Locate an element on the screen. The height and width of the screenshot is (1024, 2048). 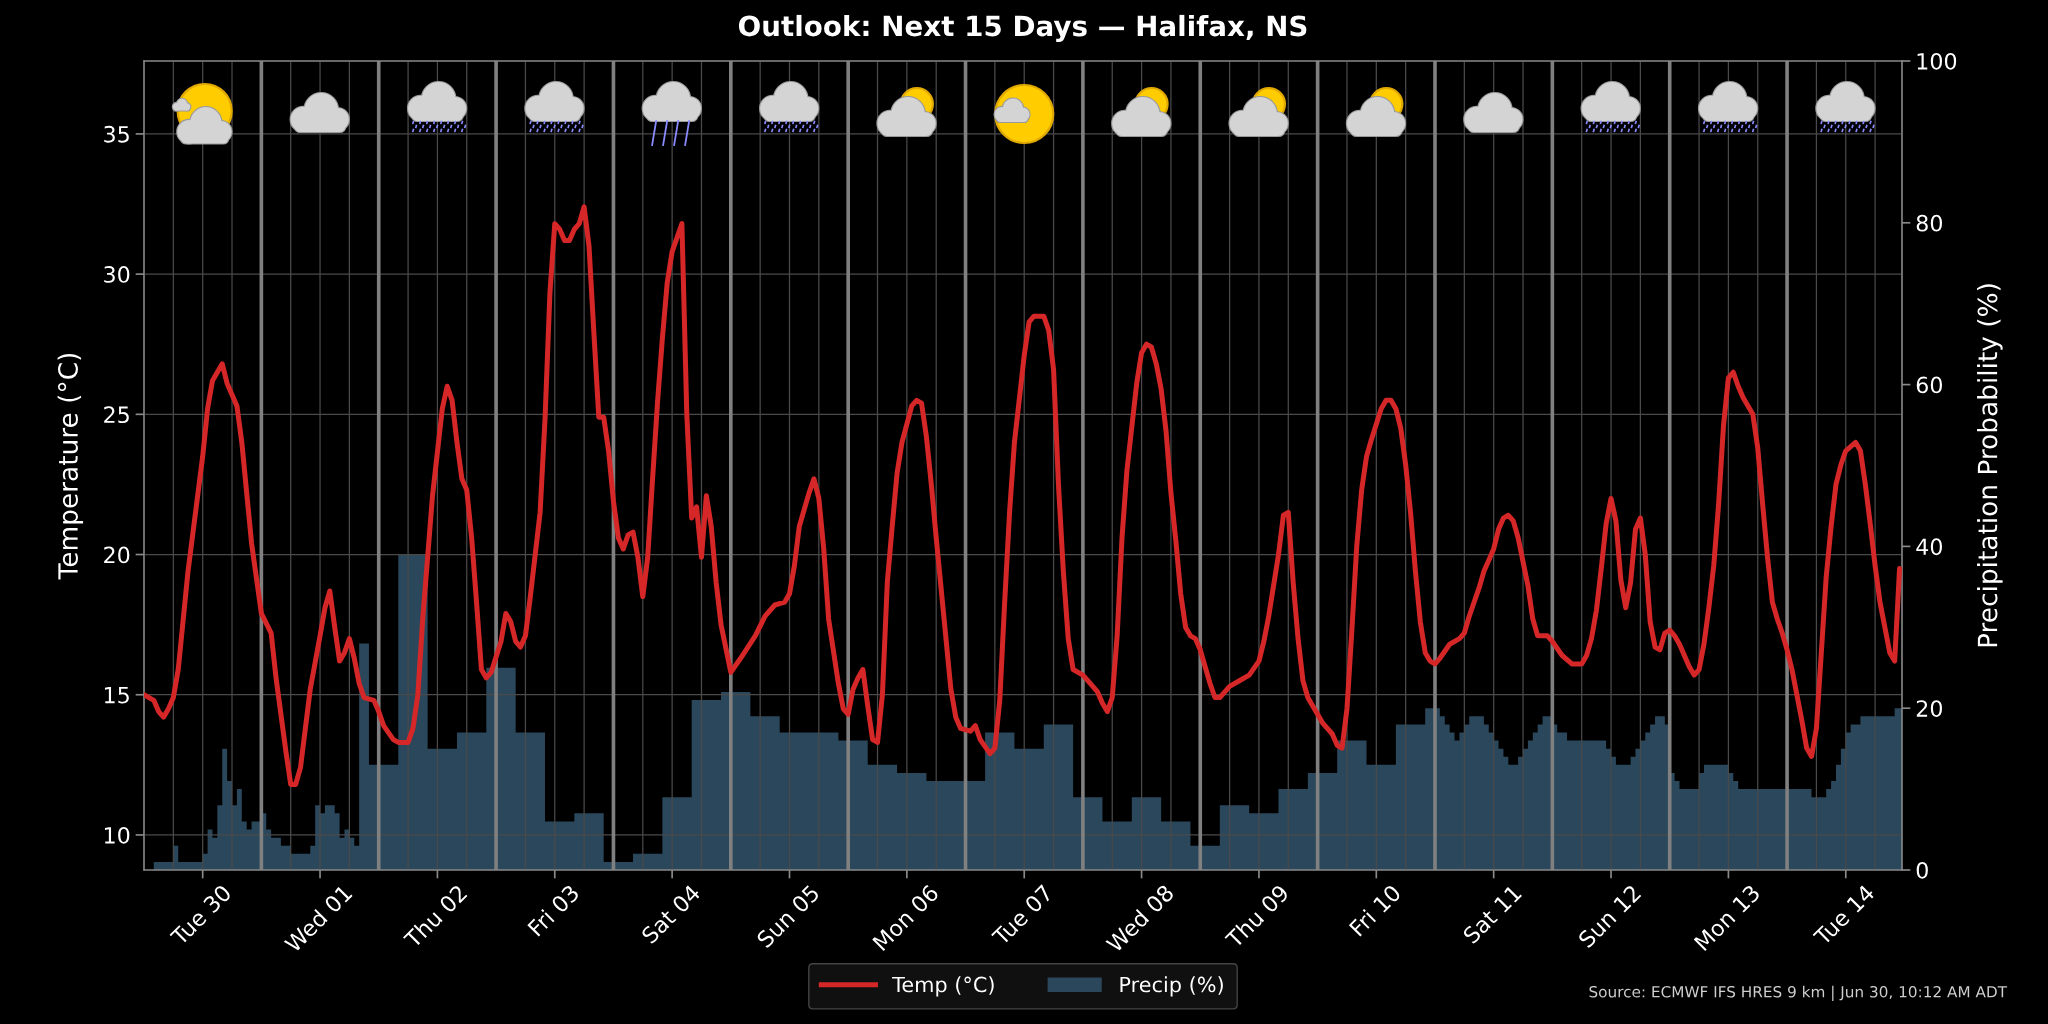
x-tick-label: Fri 10 is located at coordinates (1375, 910).